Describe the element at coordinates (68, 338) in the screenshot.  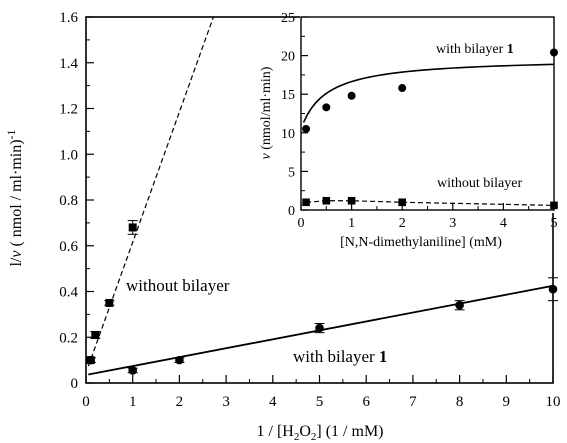
I see `y-tick-label: 0.2` at that location.